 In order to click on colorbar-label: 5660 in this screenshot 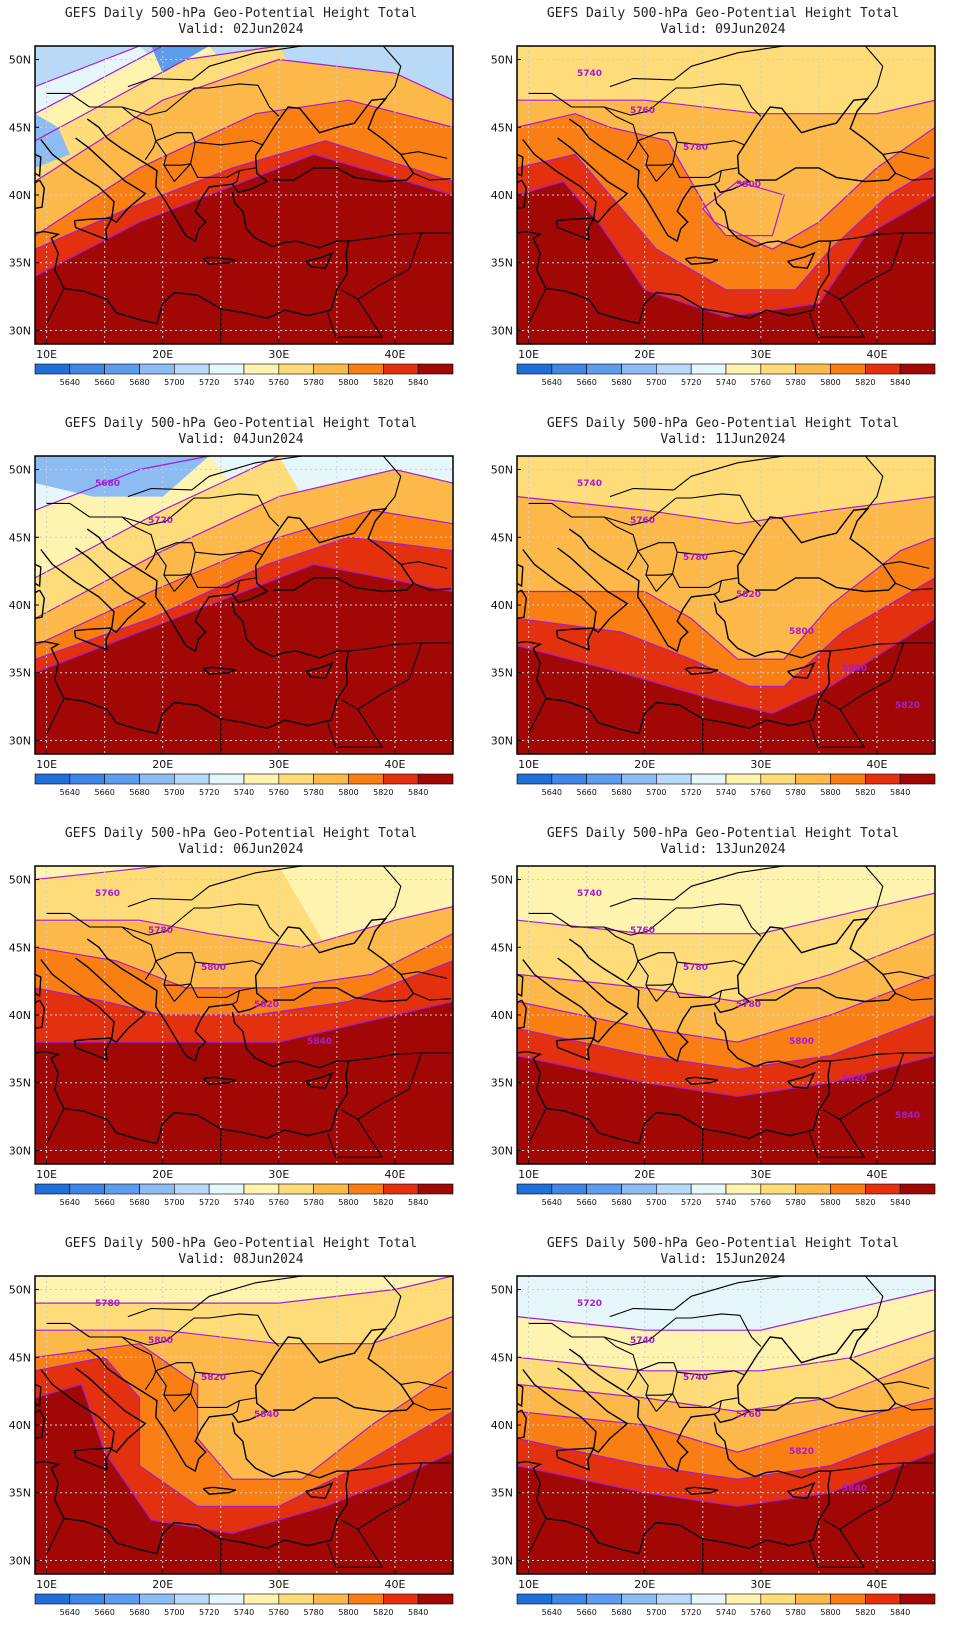, I will do `click(586, 792)`.